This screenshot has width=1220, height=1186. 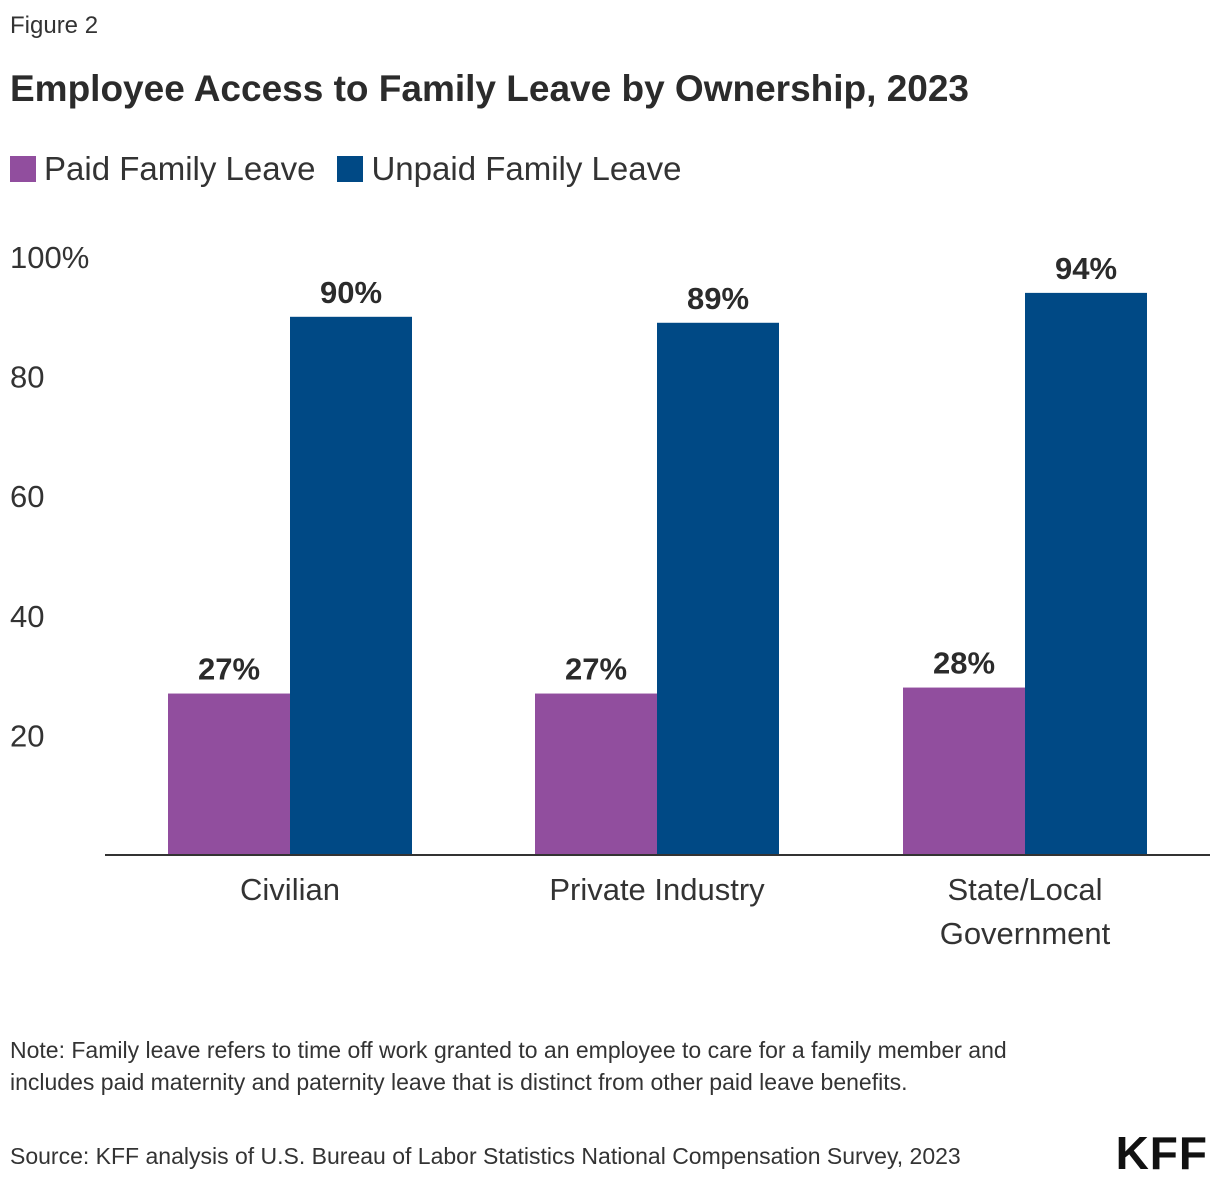 I want to click on legend: Paid Family Leave Unpaid Family Leave, so click(x=356, y=169).